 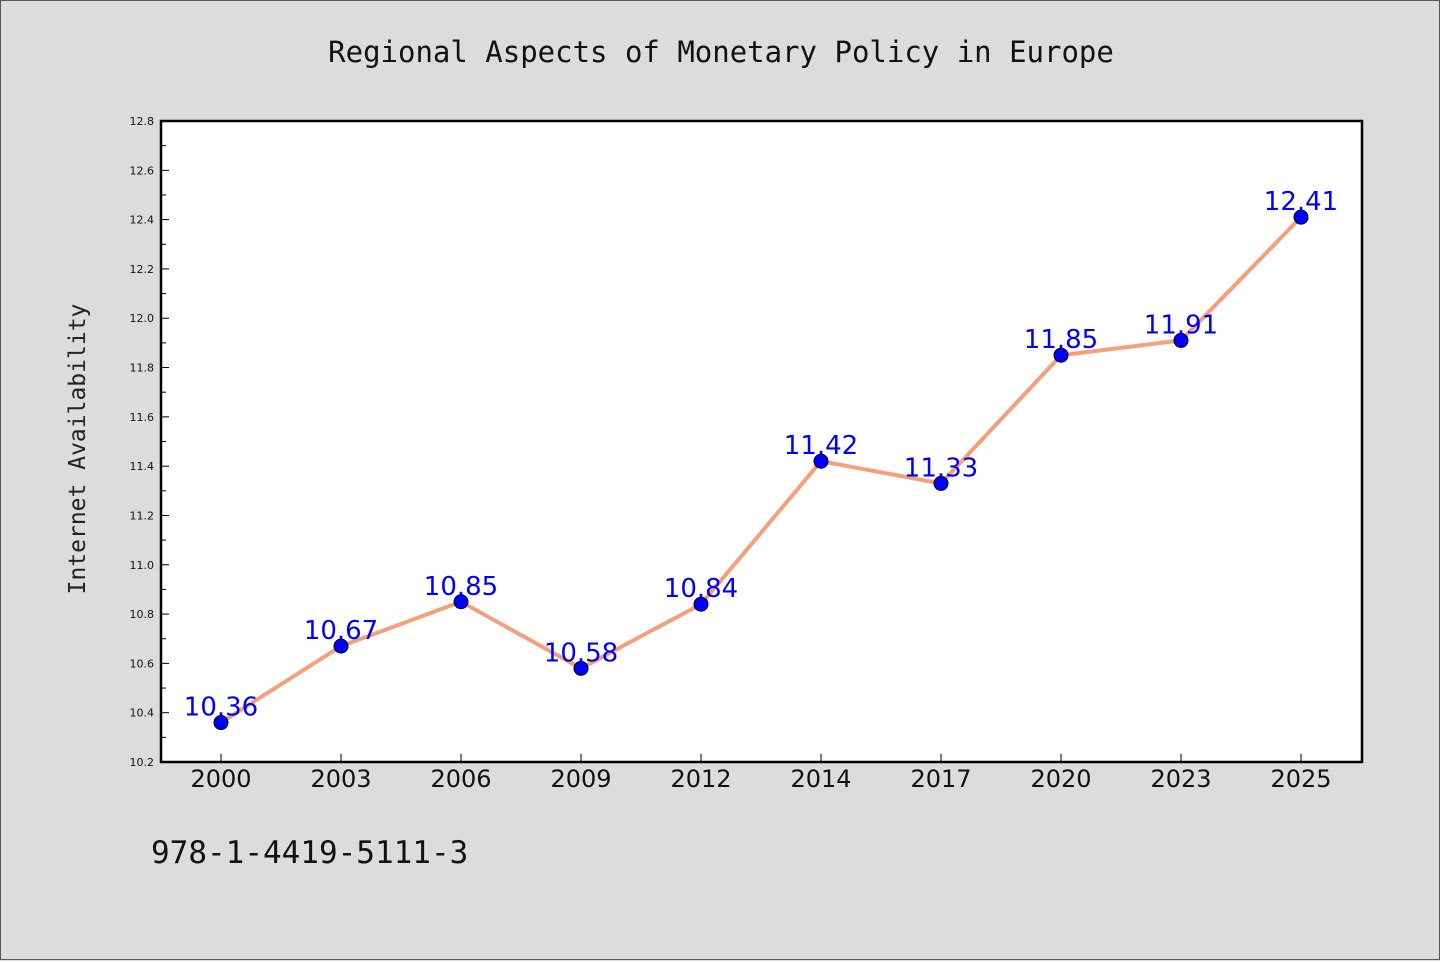 I want to click on data-label: 10.67, so click(x=341, y=631).